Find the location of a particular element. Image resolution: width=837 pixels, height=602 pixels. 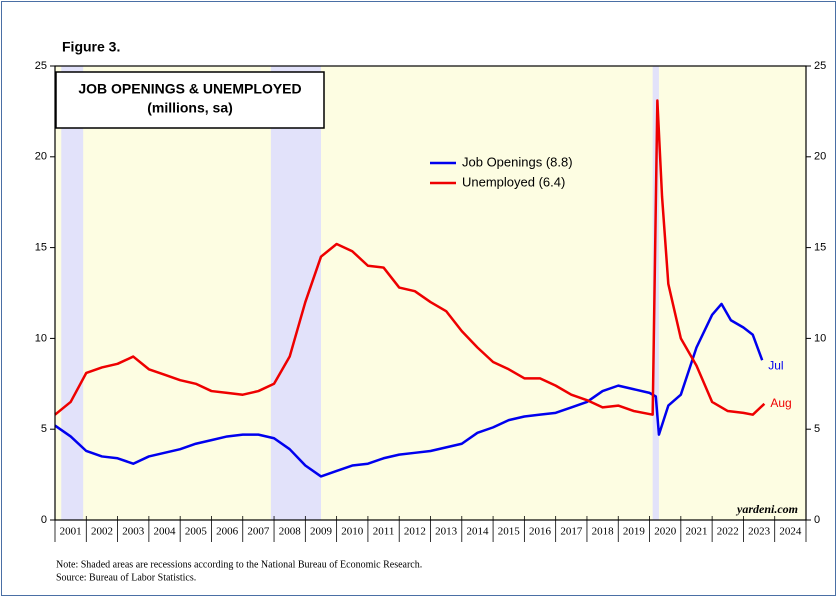

watermark: yardeni.com is located at coordinates (766, 509).